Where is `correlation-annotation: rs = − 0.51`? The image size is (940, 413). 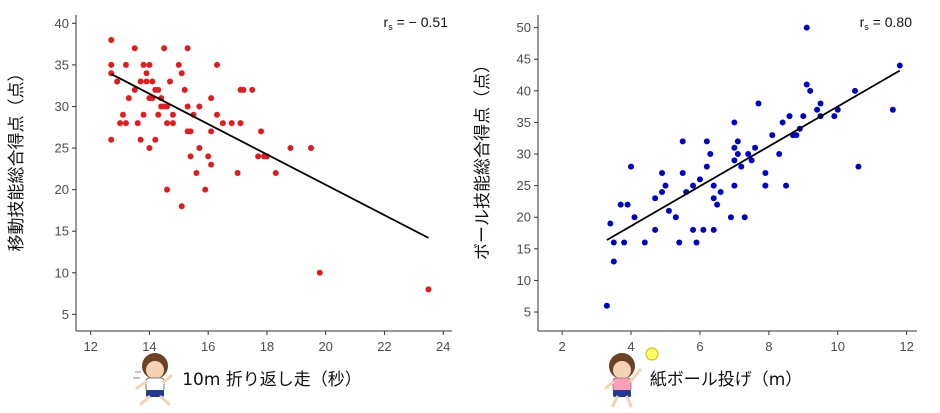 correlation-annotation: rs = − 0.51 is located at coordinates (416, 23).